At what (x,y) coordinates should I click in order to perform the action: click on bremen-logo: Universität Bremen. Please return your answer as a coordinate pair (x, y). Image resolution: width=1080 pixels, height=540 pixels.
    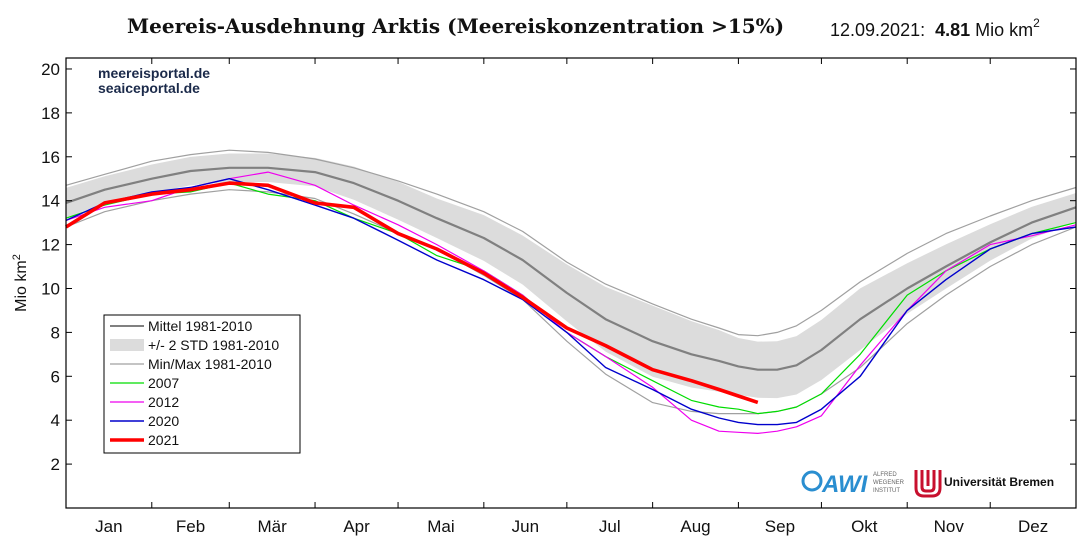
    Looking at the image, I should click on (984, 484).